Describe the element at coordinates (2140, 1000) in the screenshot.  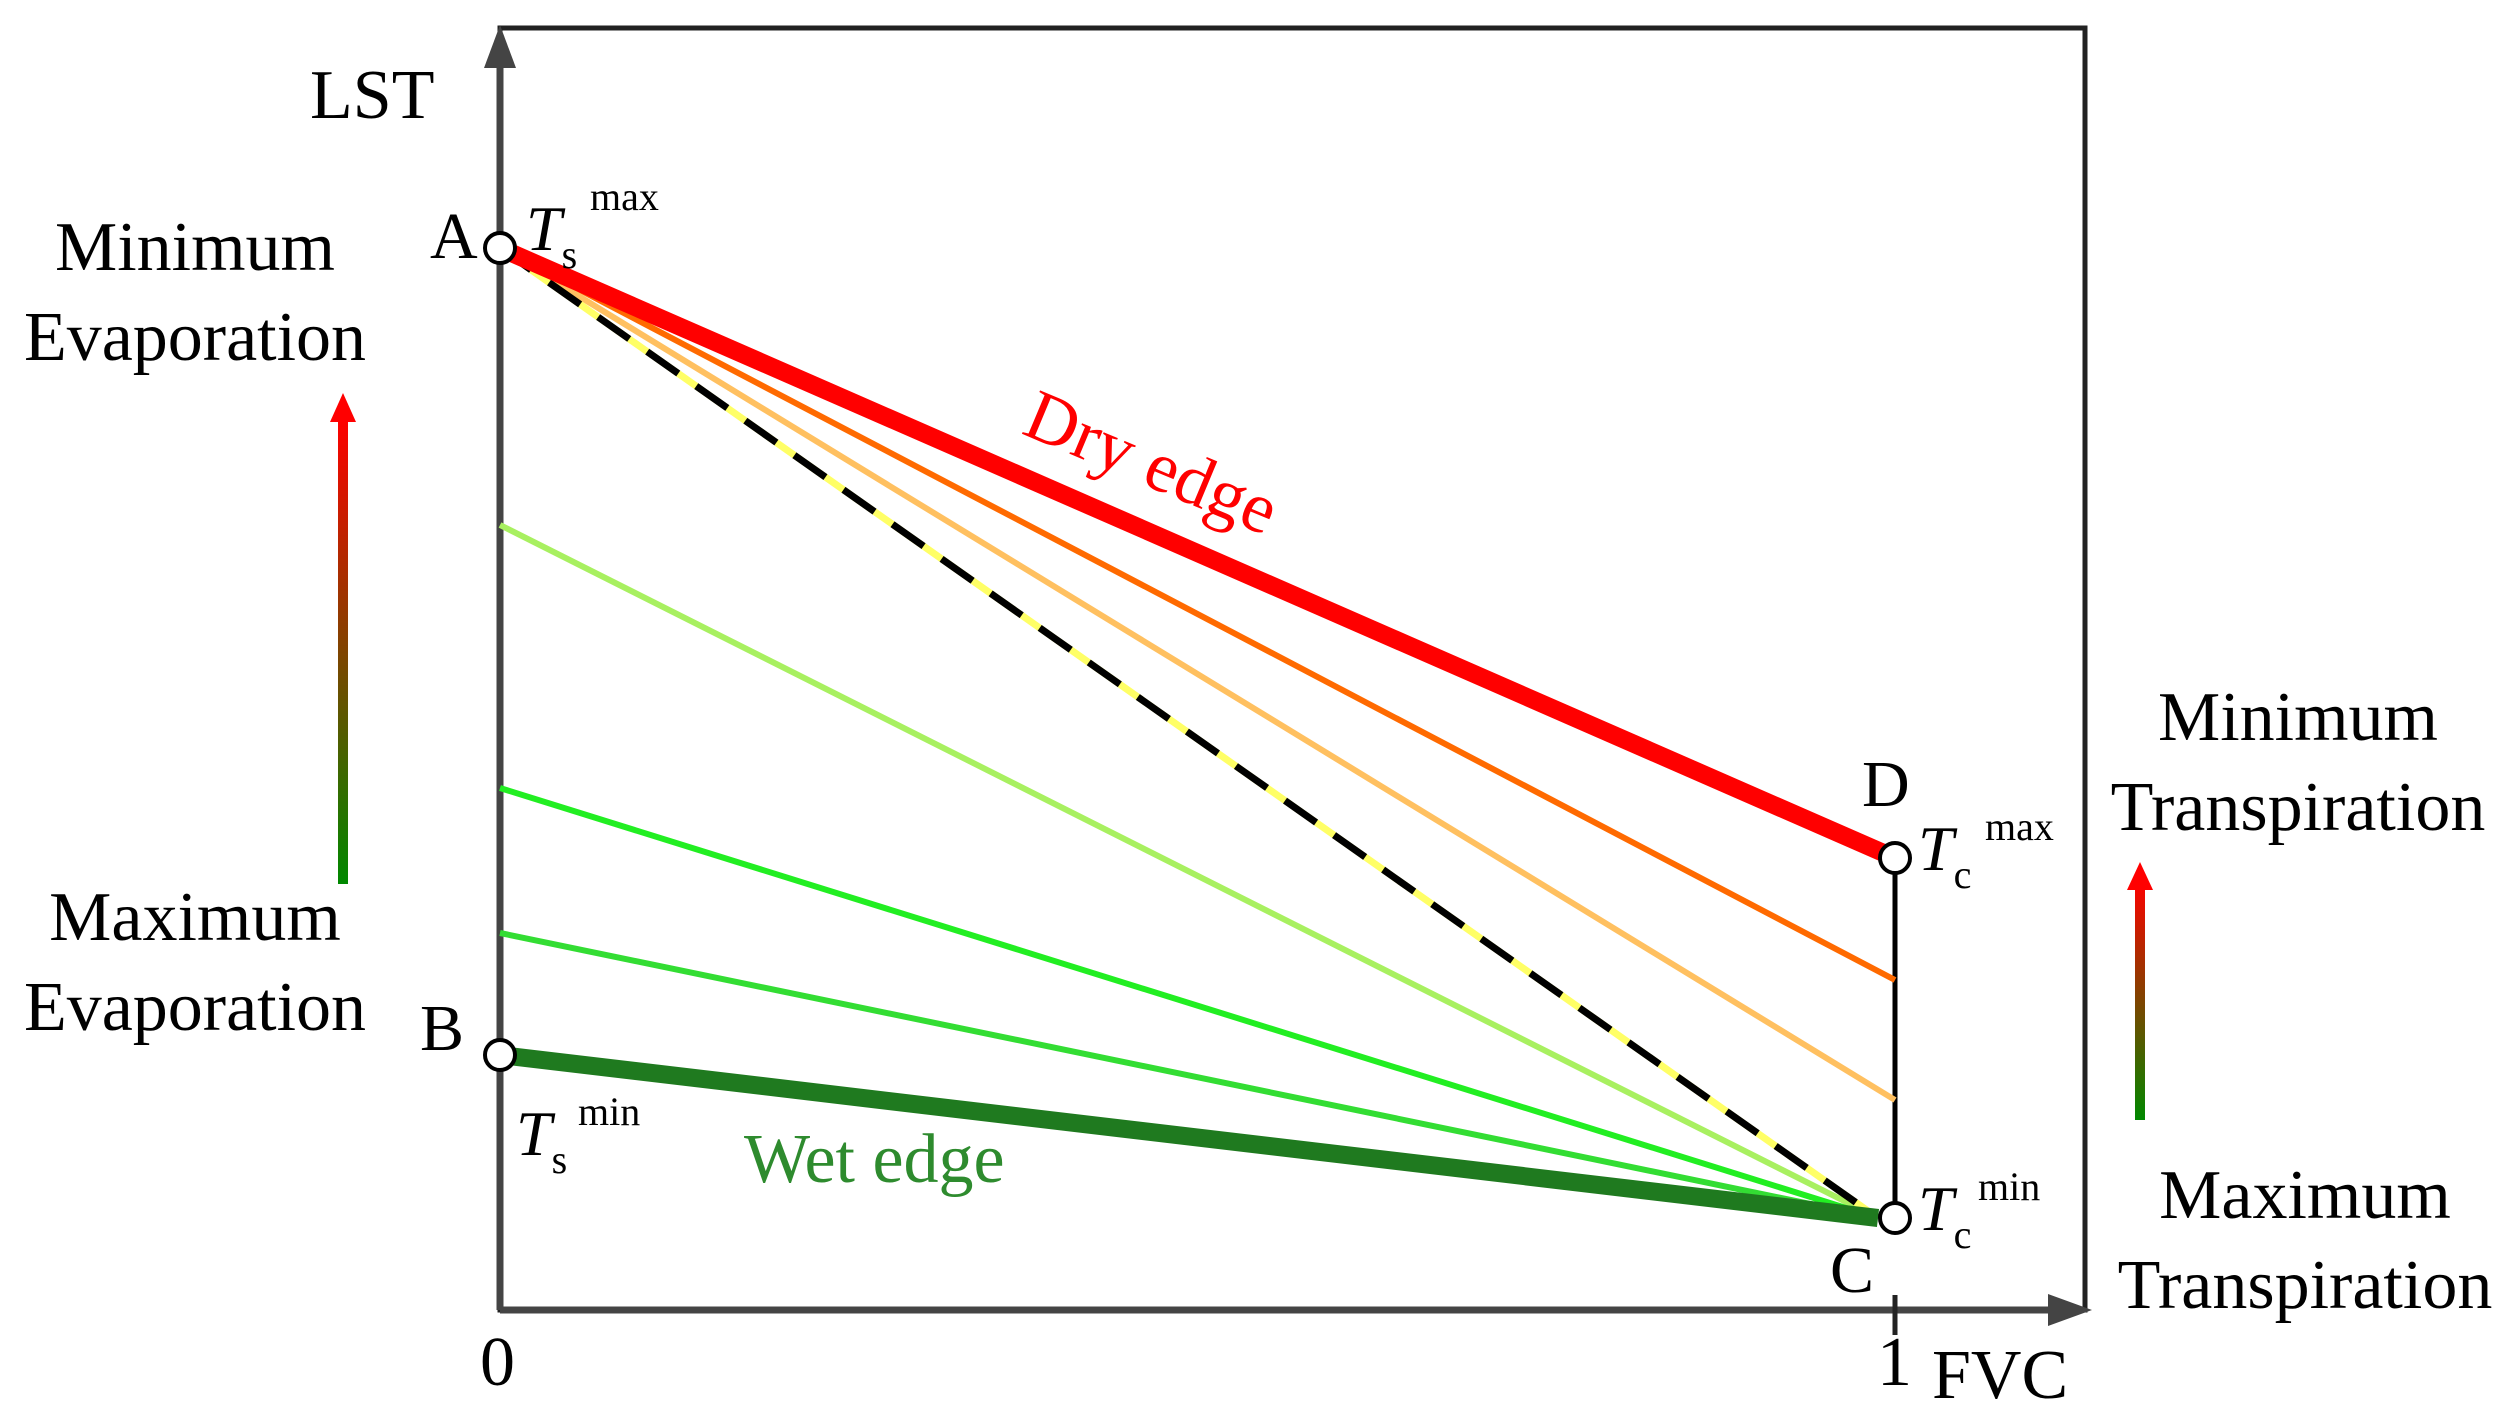
I see `transpiration-gradient-arrow` at that location.